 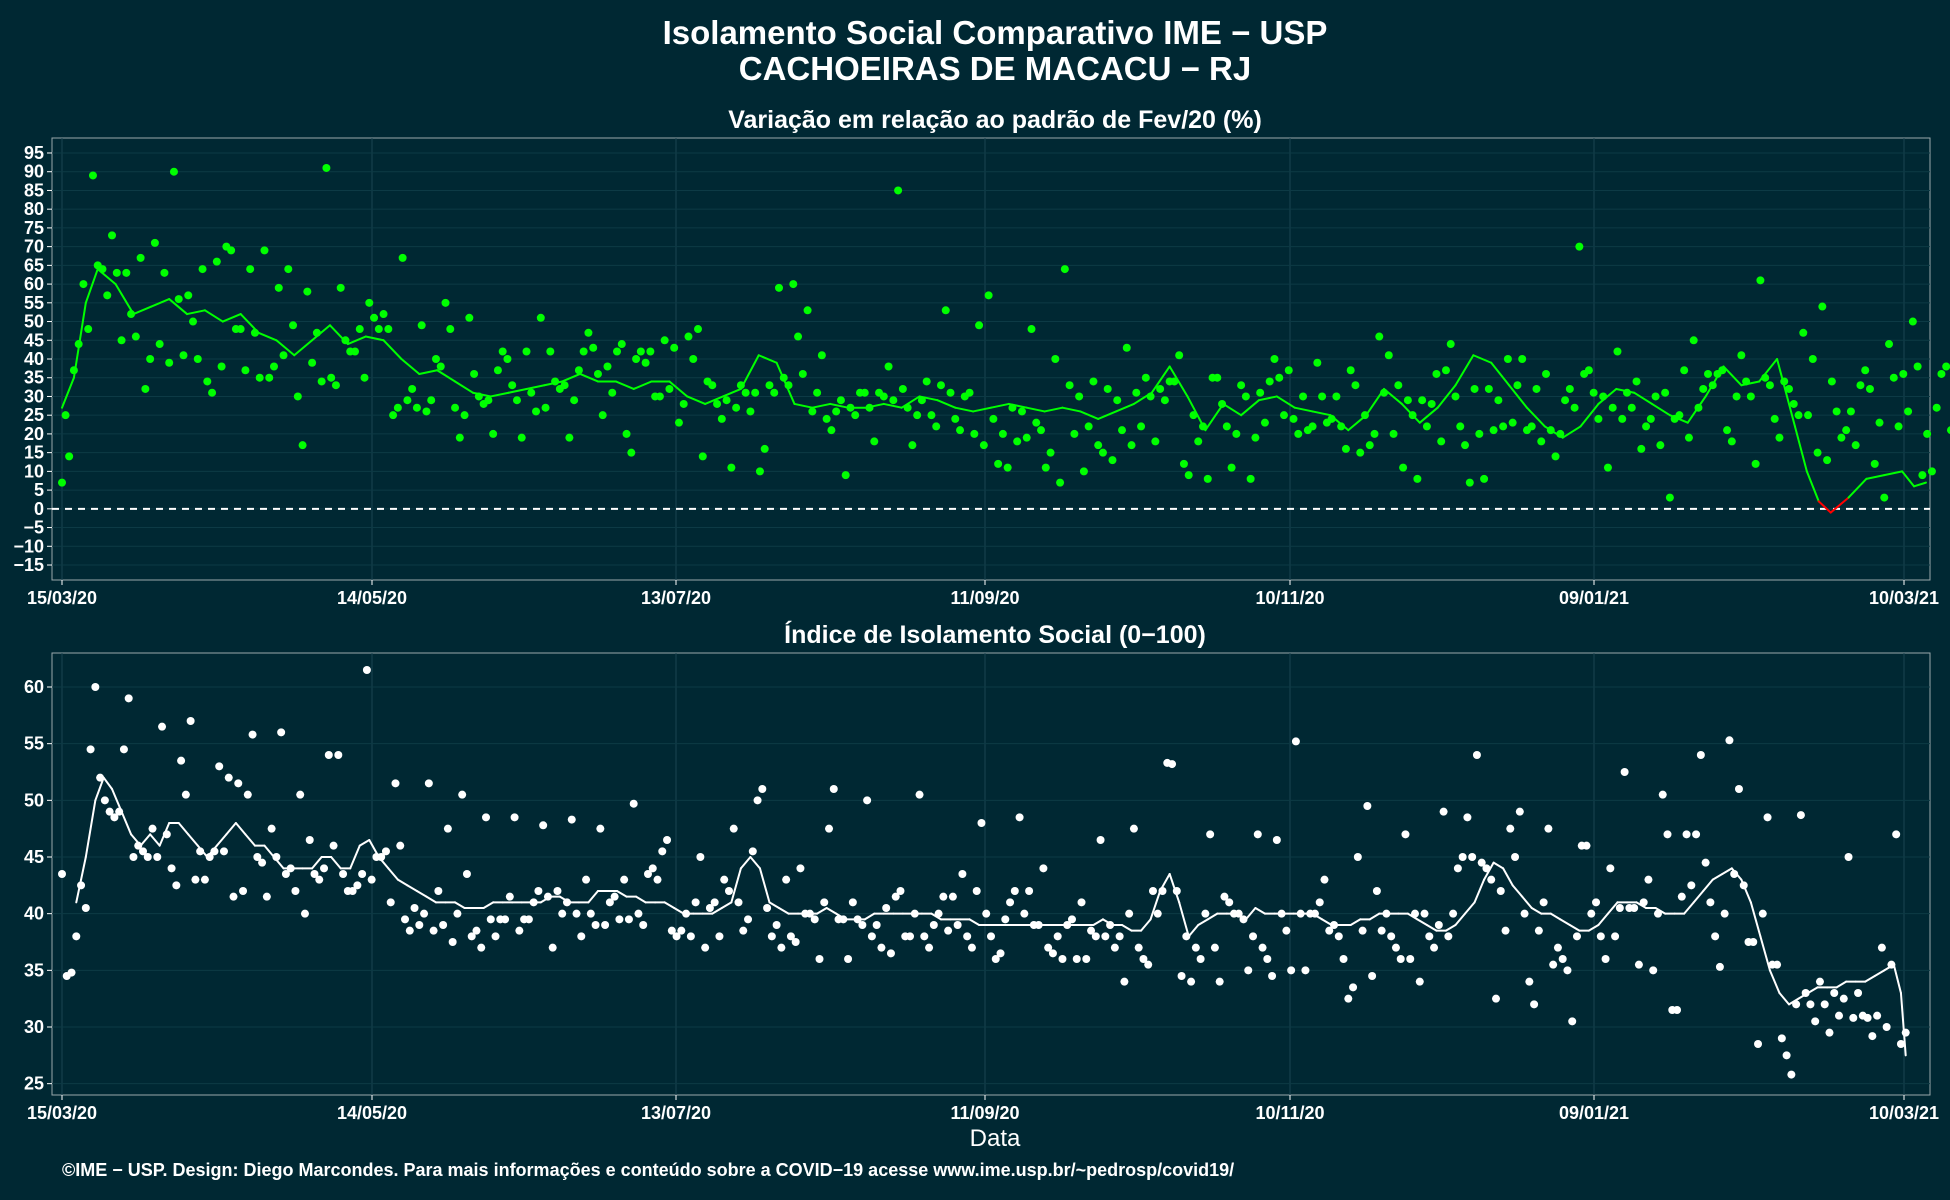 What do you see at coordinates (34, 434) in the screenshot?
I see `chart1-y-tick-label: 20` at bounding box center [34, 434].